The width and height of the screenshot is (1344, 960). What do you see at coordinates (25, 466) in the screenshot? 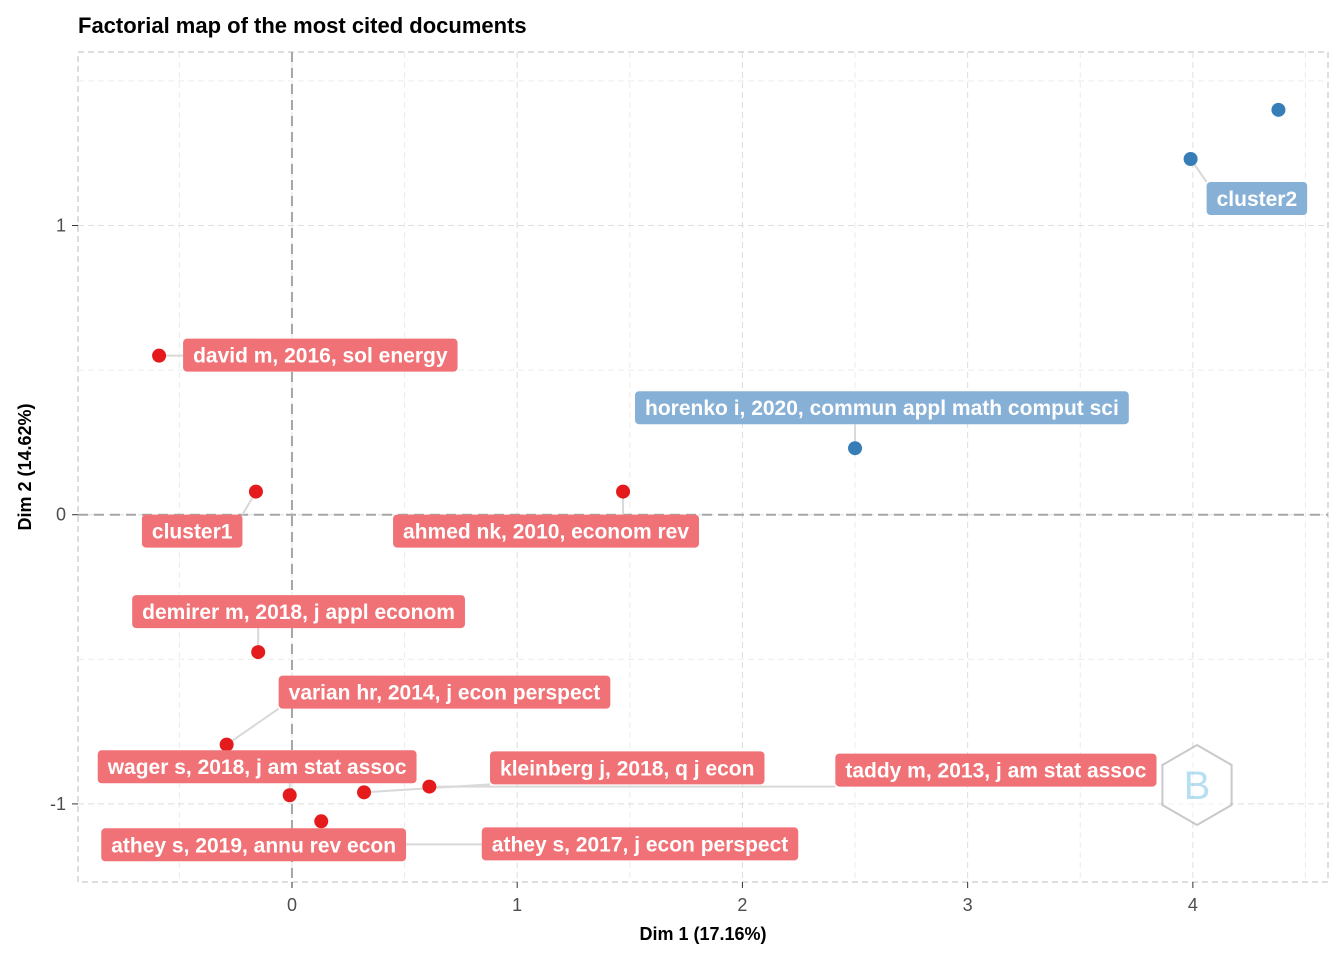
I see `y-axis-title: Dim 2 (14.62%)` at bounding box center [25, 466].